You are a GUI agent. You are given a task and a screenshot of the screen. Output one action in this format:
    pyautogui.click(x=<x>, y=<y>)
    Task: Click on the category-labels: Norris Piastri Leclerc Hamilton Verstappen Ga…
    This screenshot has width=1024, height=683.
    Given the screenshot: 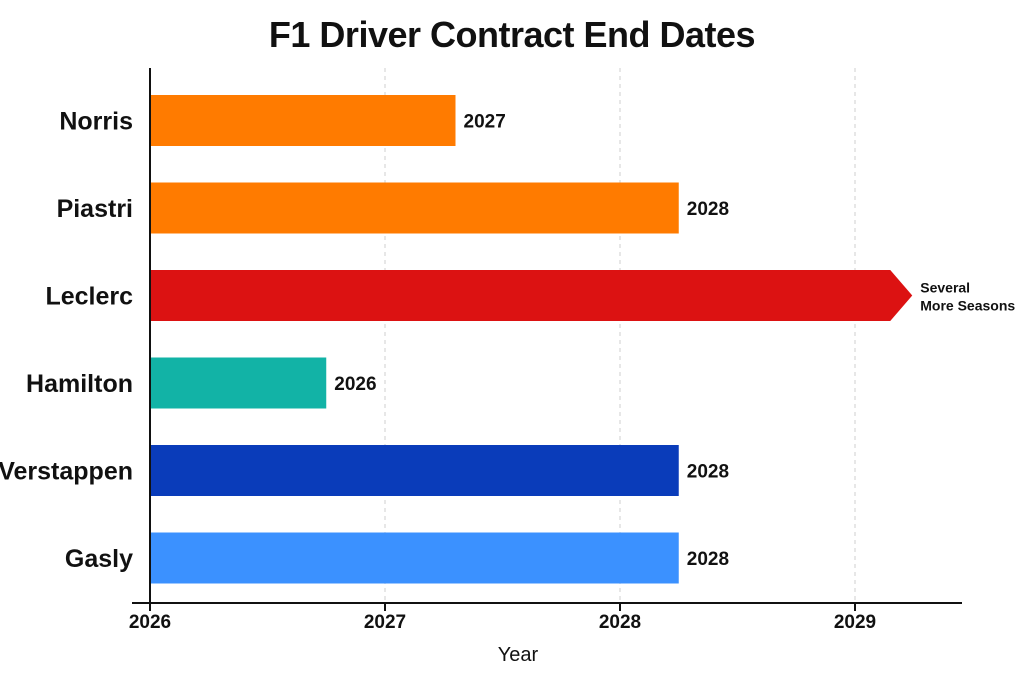 What is the action you would take?
    pyautogui.click(x=66, y=341)
    